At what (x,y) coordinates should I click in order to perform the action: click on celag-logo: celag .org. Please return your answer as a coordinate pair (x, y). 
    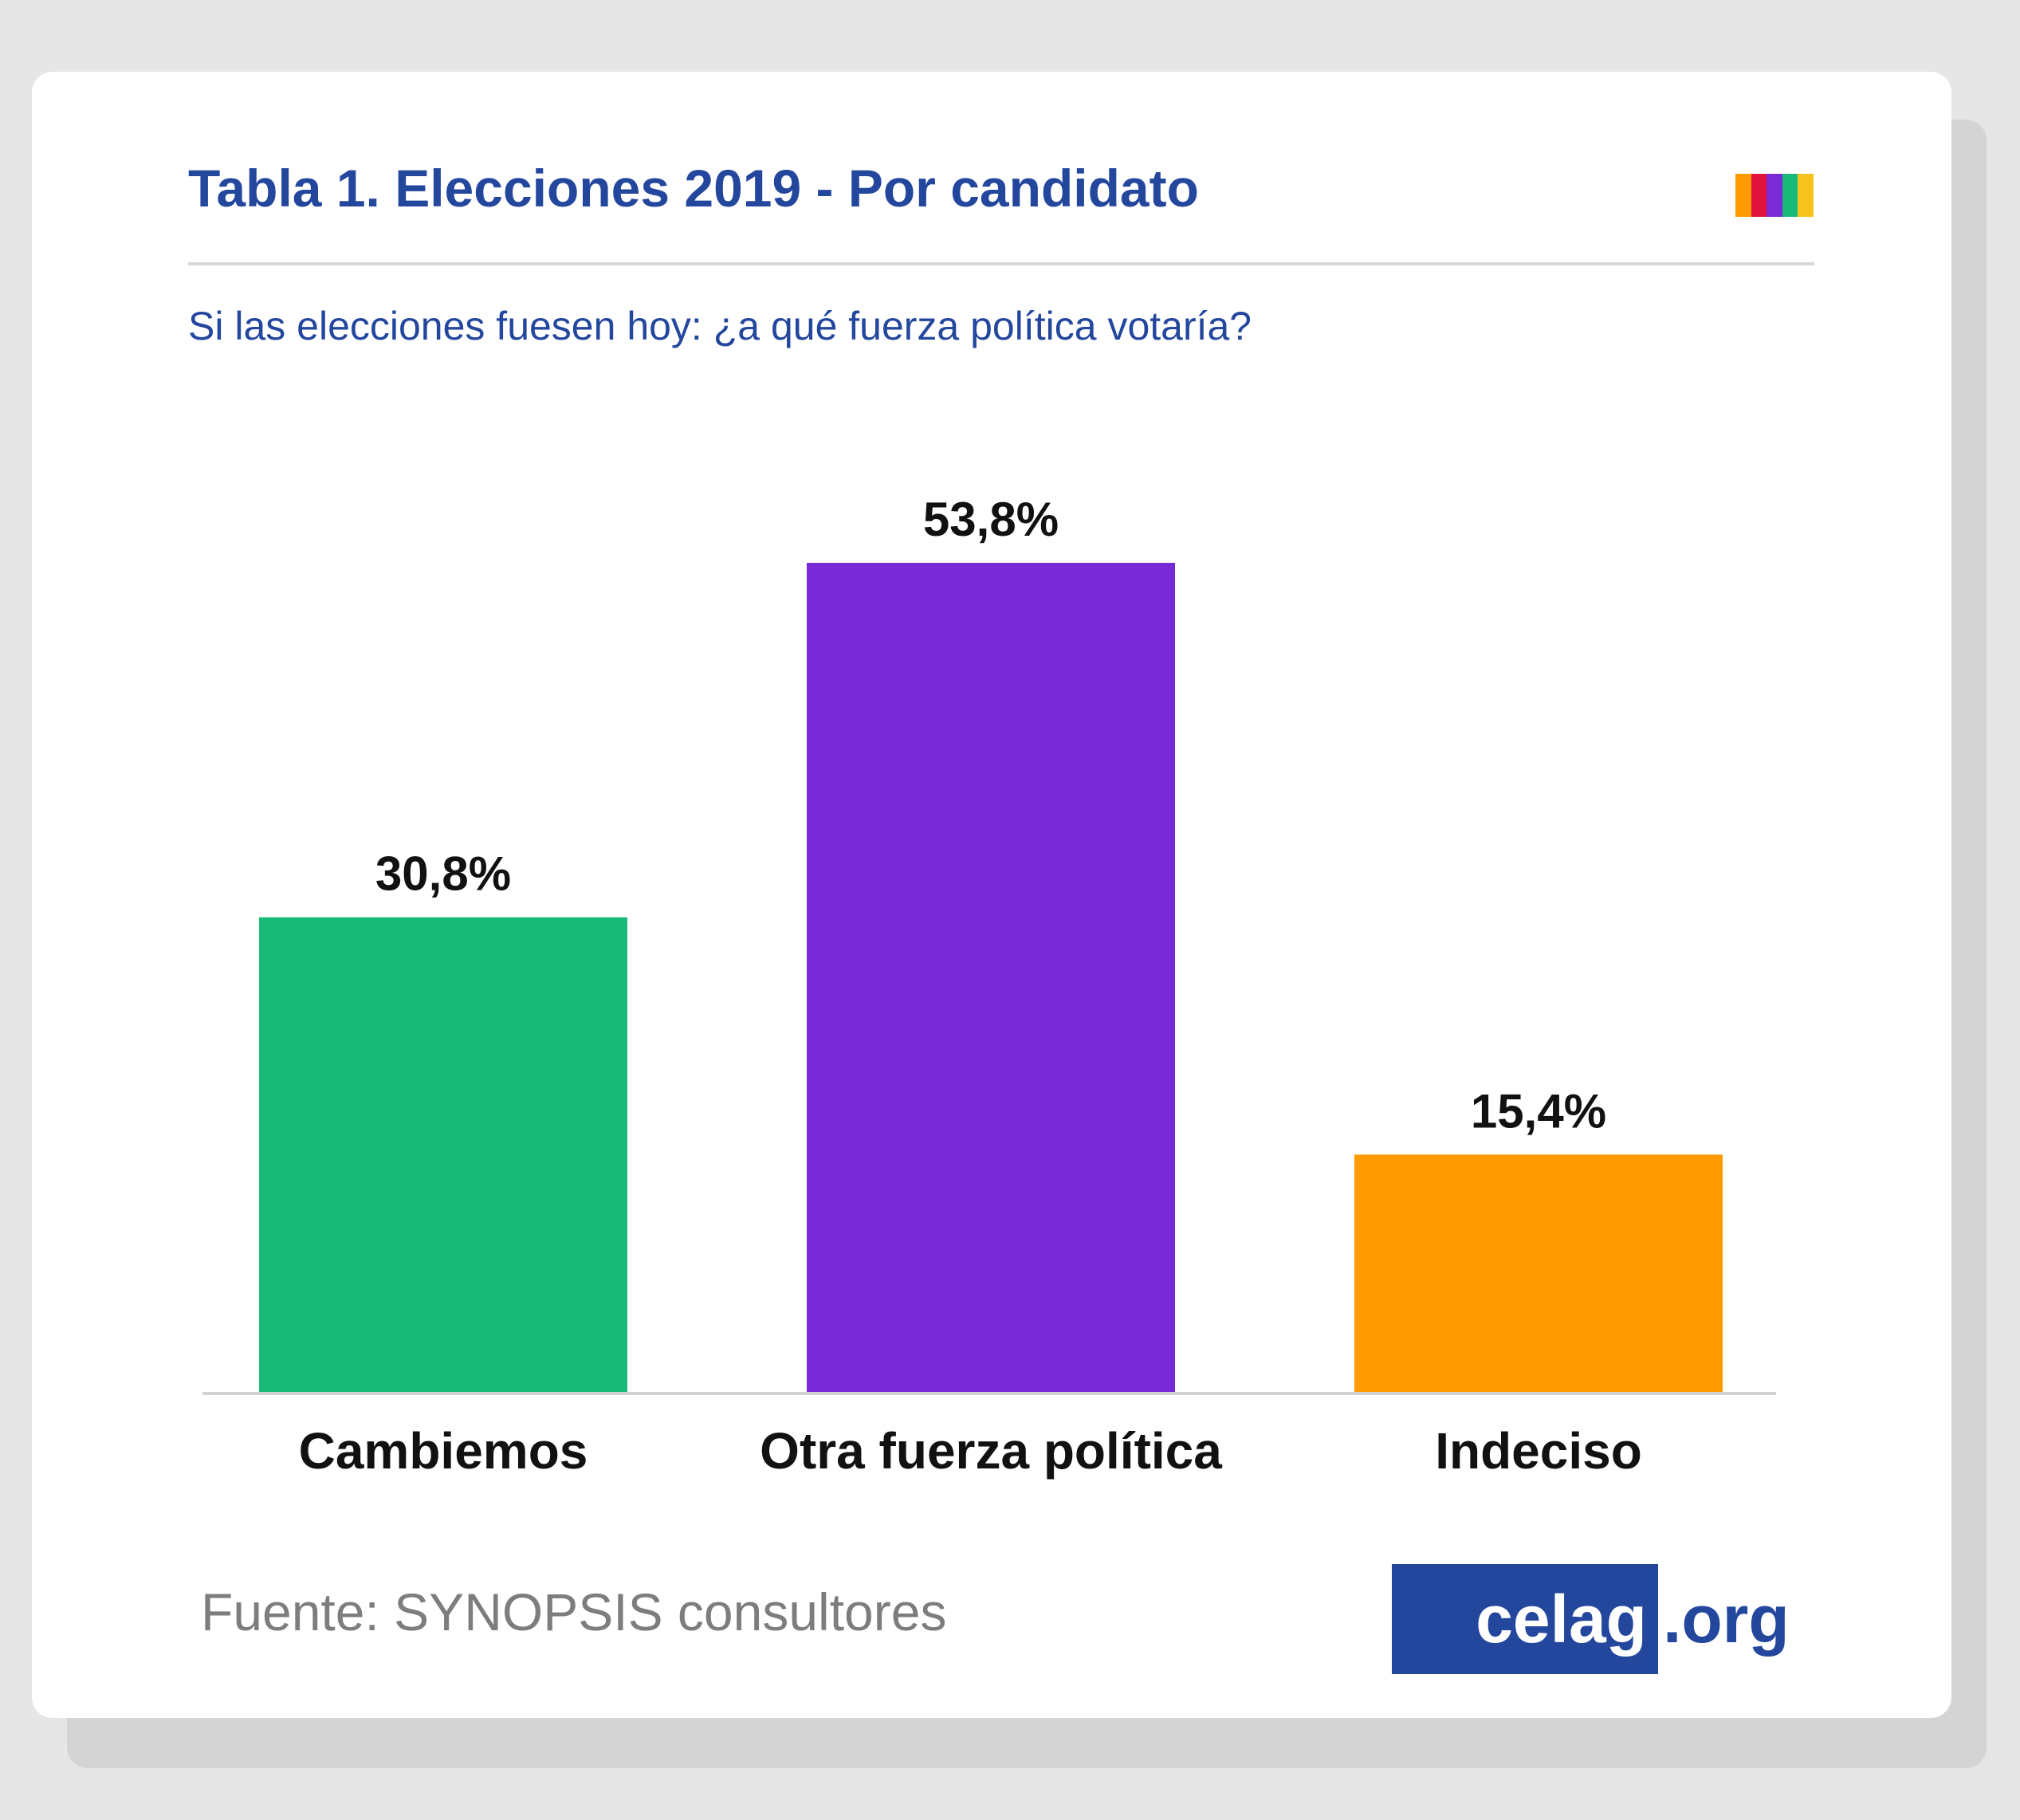
    Looking at the image, I should click on (1591, 1619).